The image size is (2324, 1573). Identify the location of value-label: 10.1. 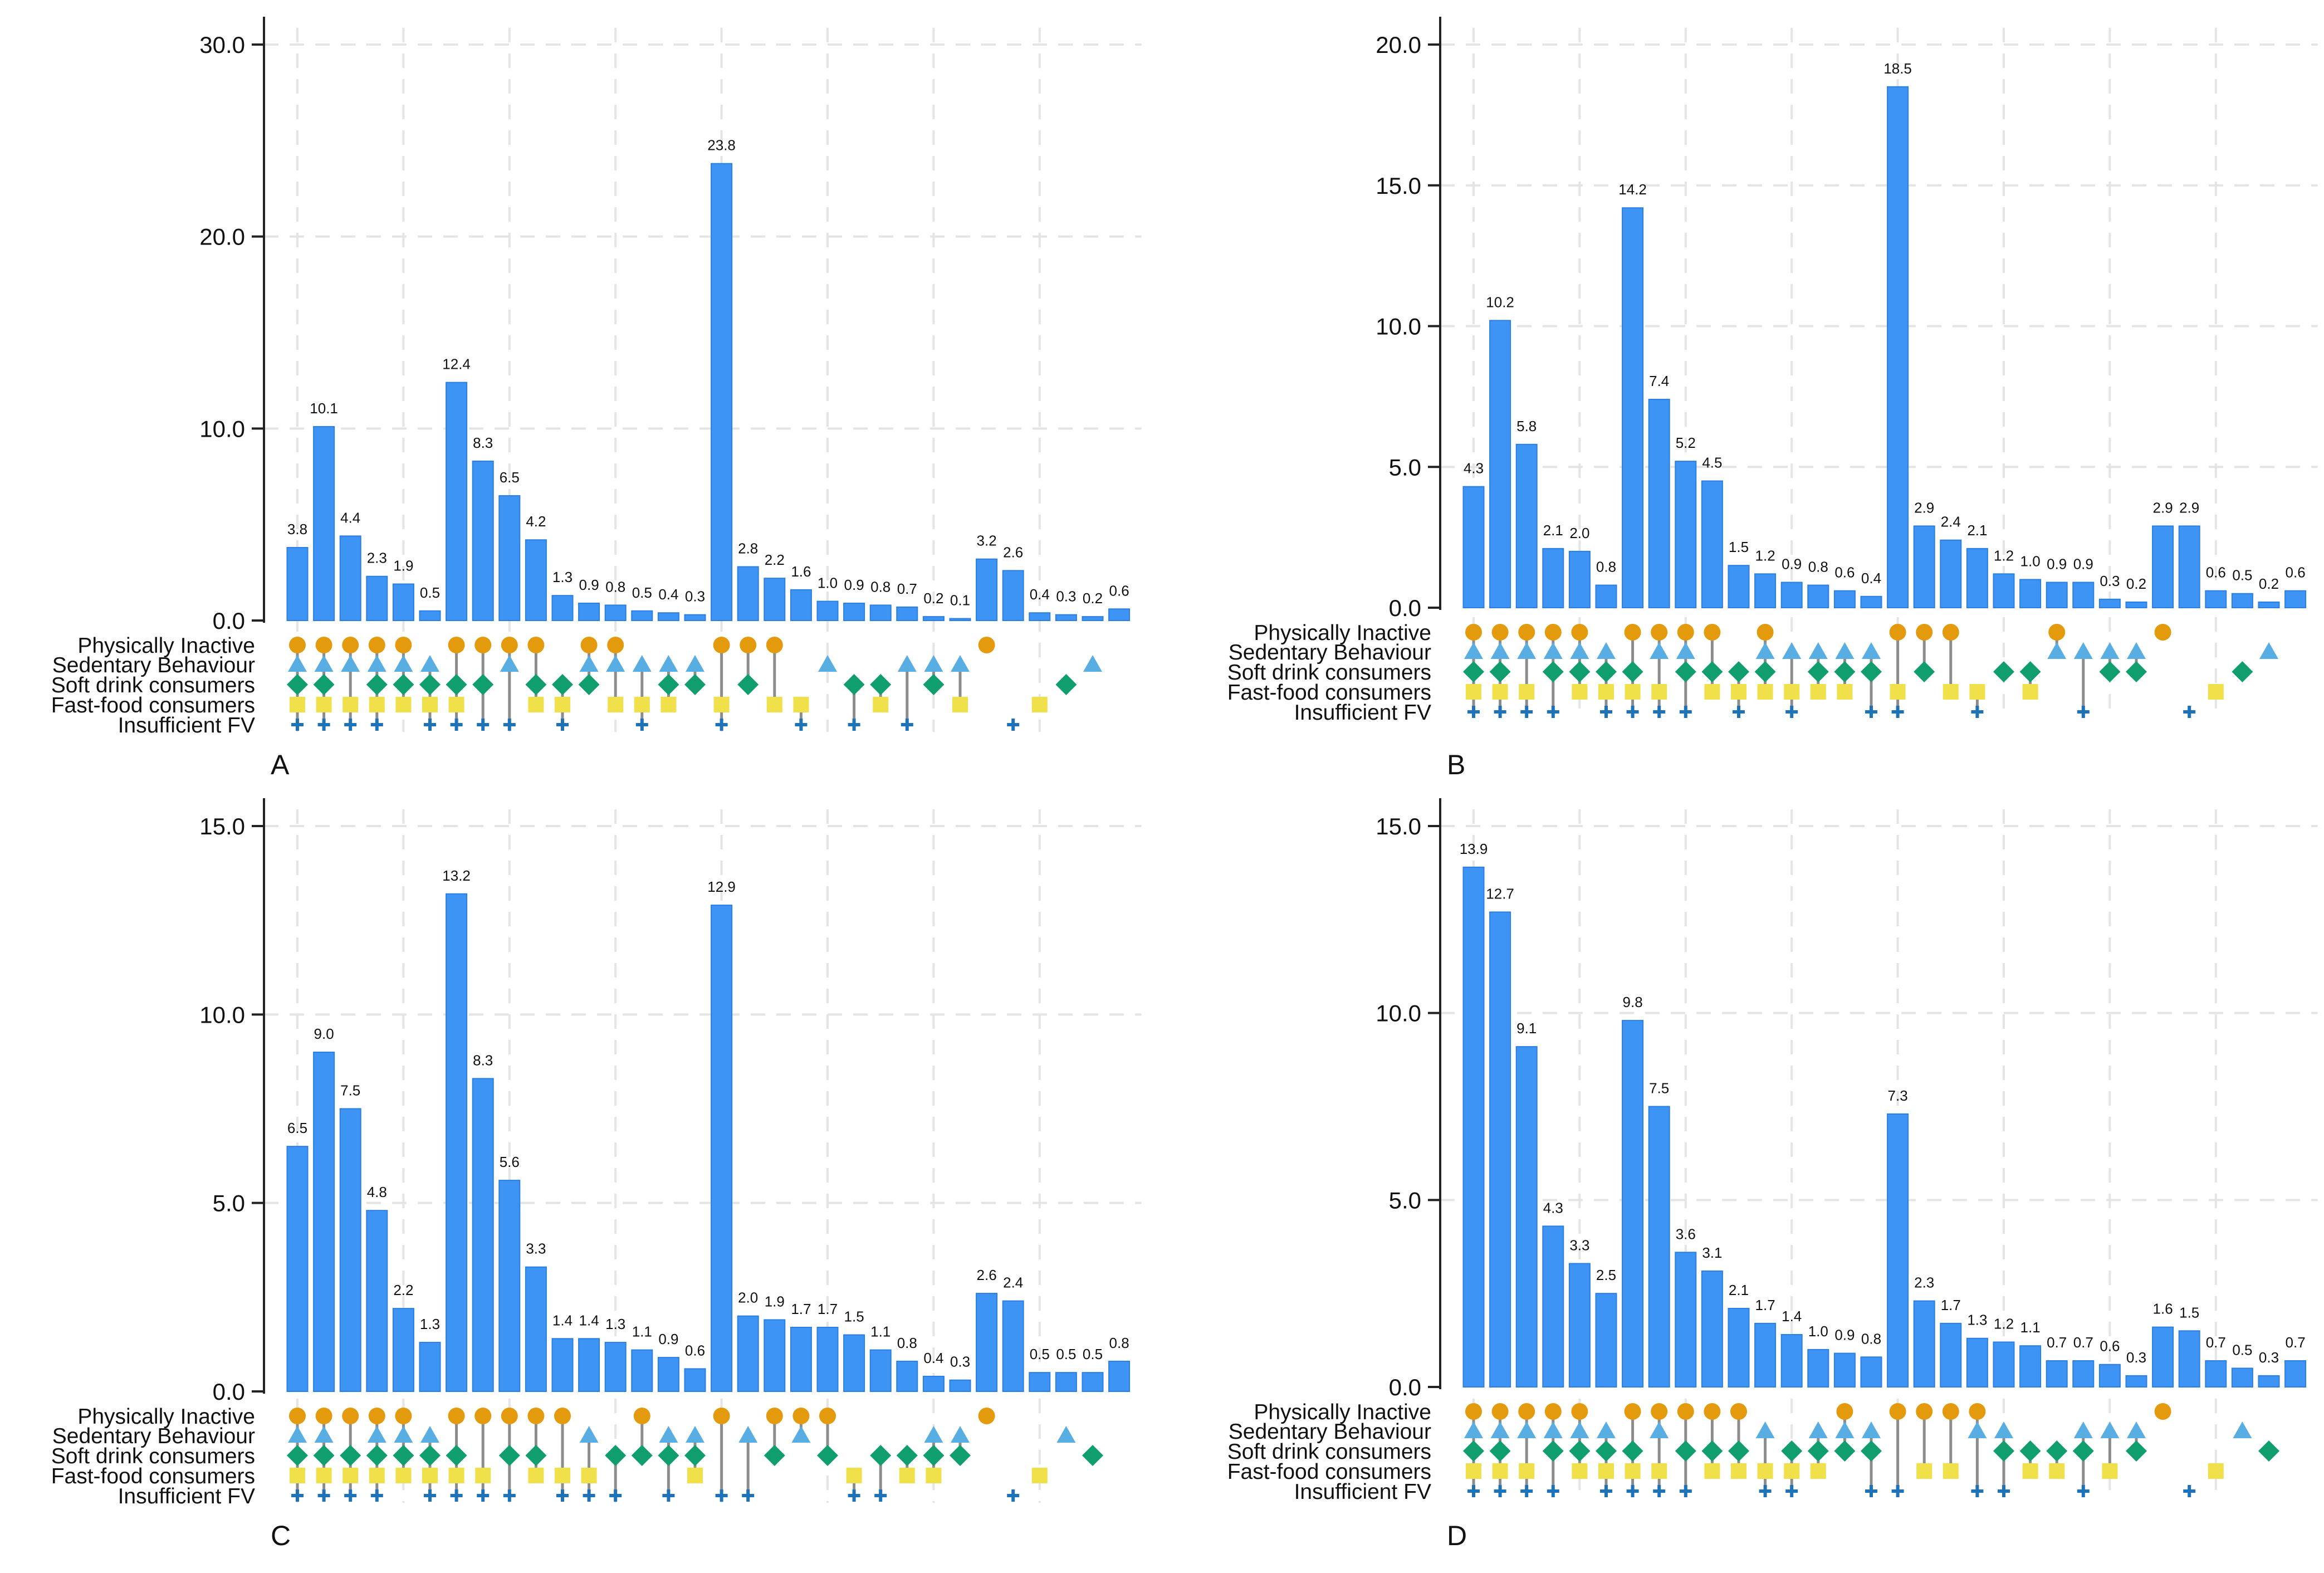
(324, 408).